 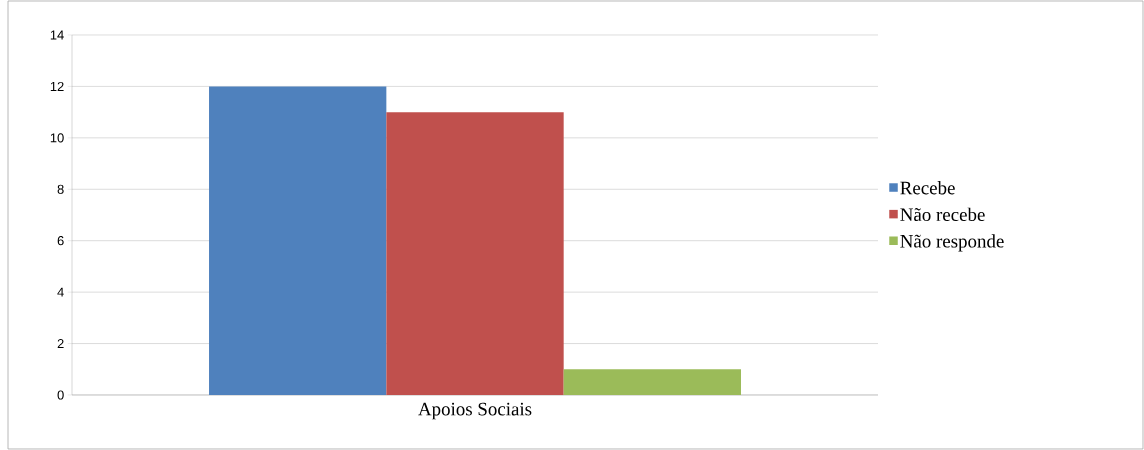 What do you see at coordinates (60, 241) in the screenshot?
I see `y-tick-label: 6` at bounding box center [60, 241].